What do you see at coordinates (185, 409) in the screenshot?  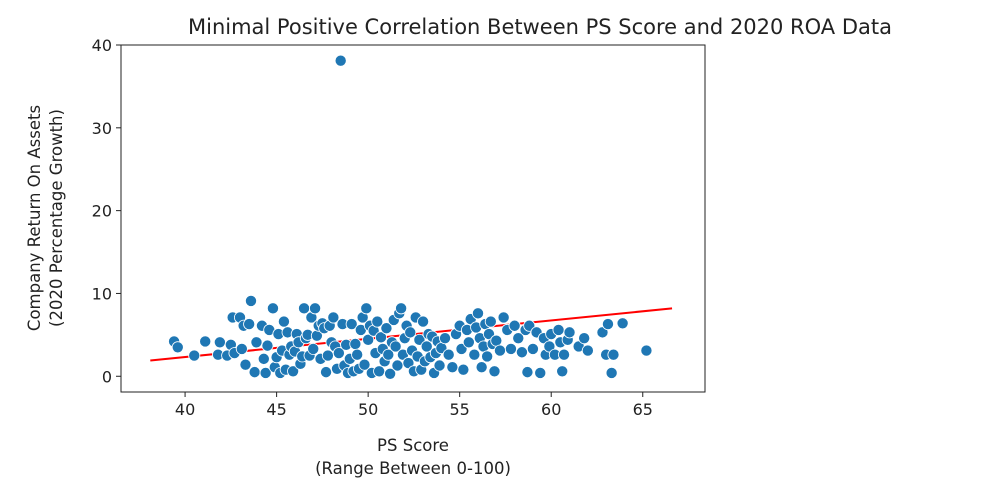 I see `x-tick-label: 40` at bounding box center [185, 409].